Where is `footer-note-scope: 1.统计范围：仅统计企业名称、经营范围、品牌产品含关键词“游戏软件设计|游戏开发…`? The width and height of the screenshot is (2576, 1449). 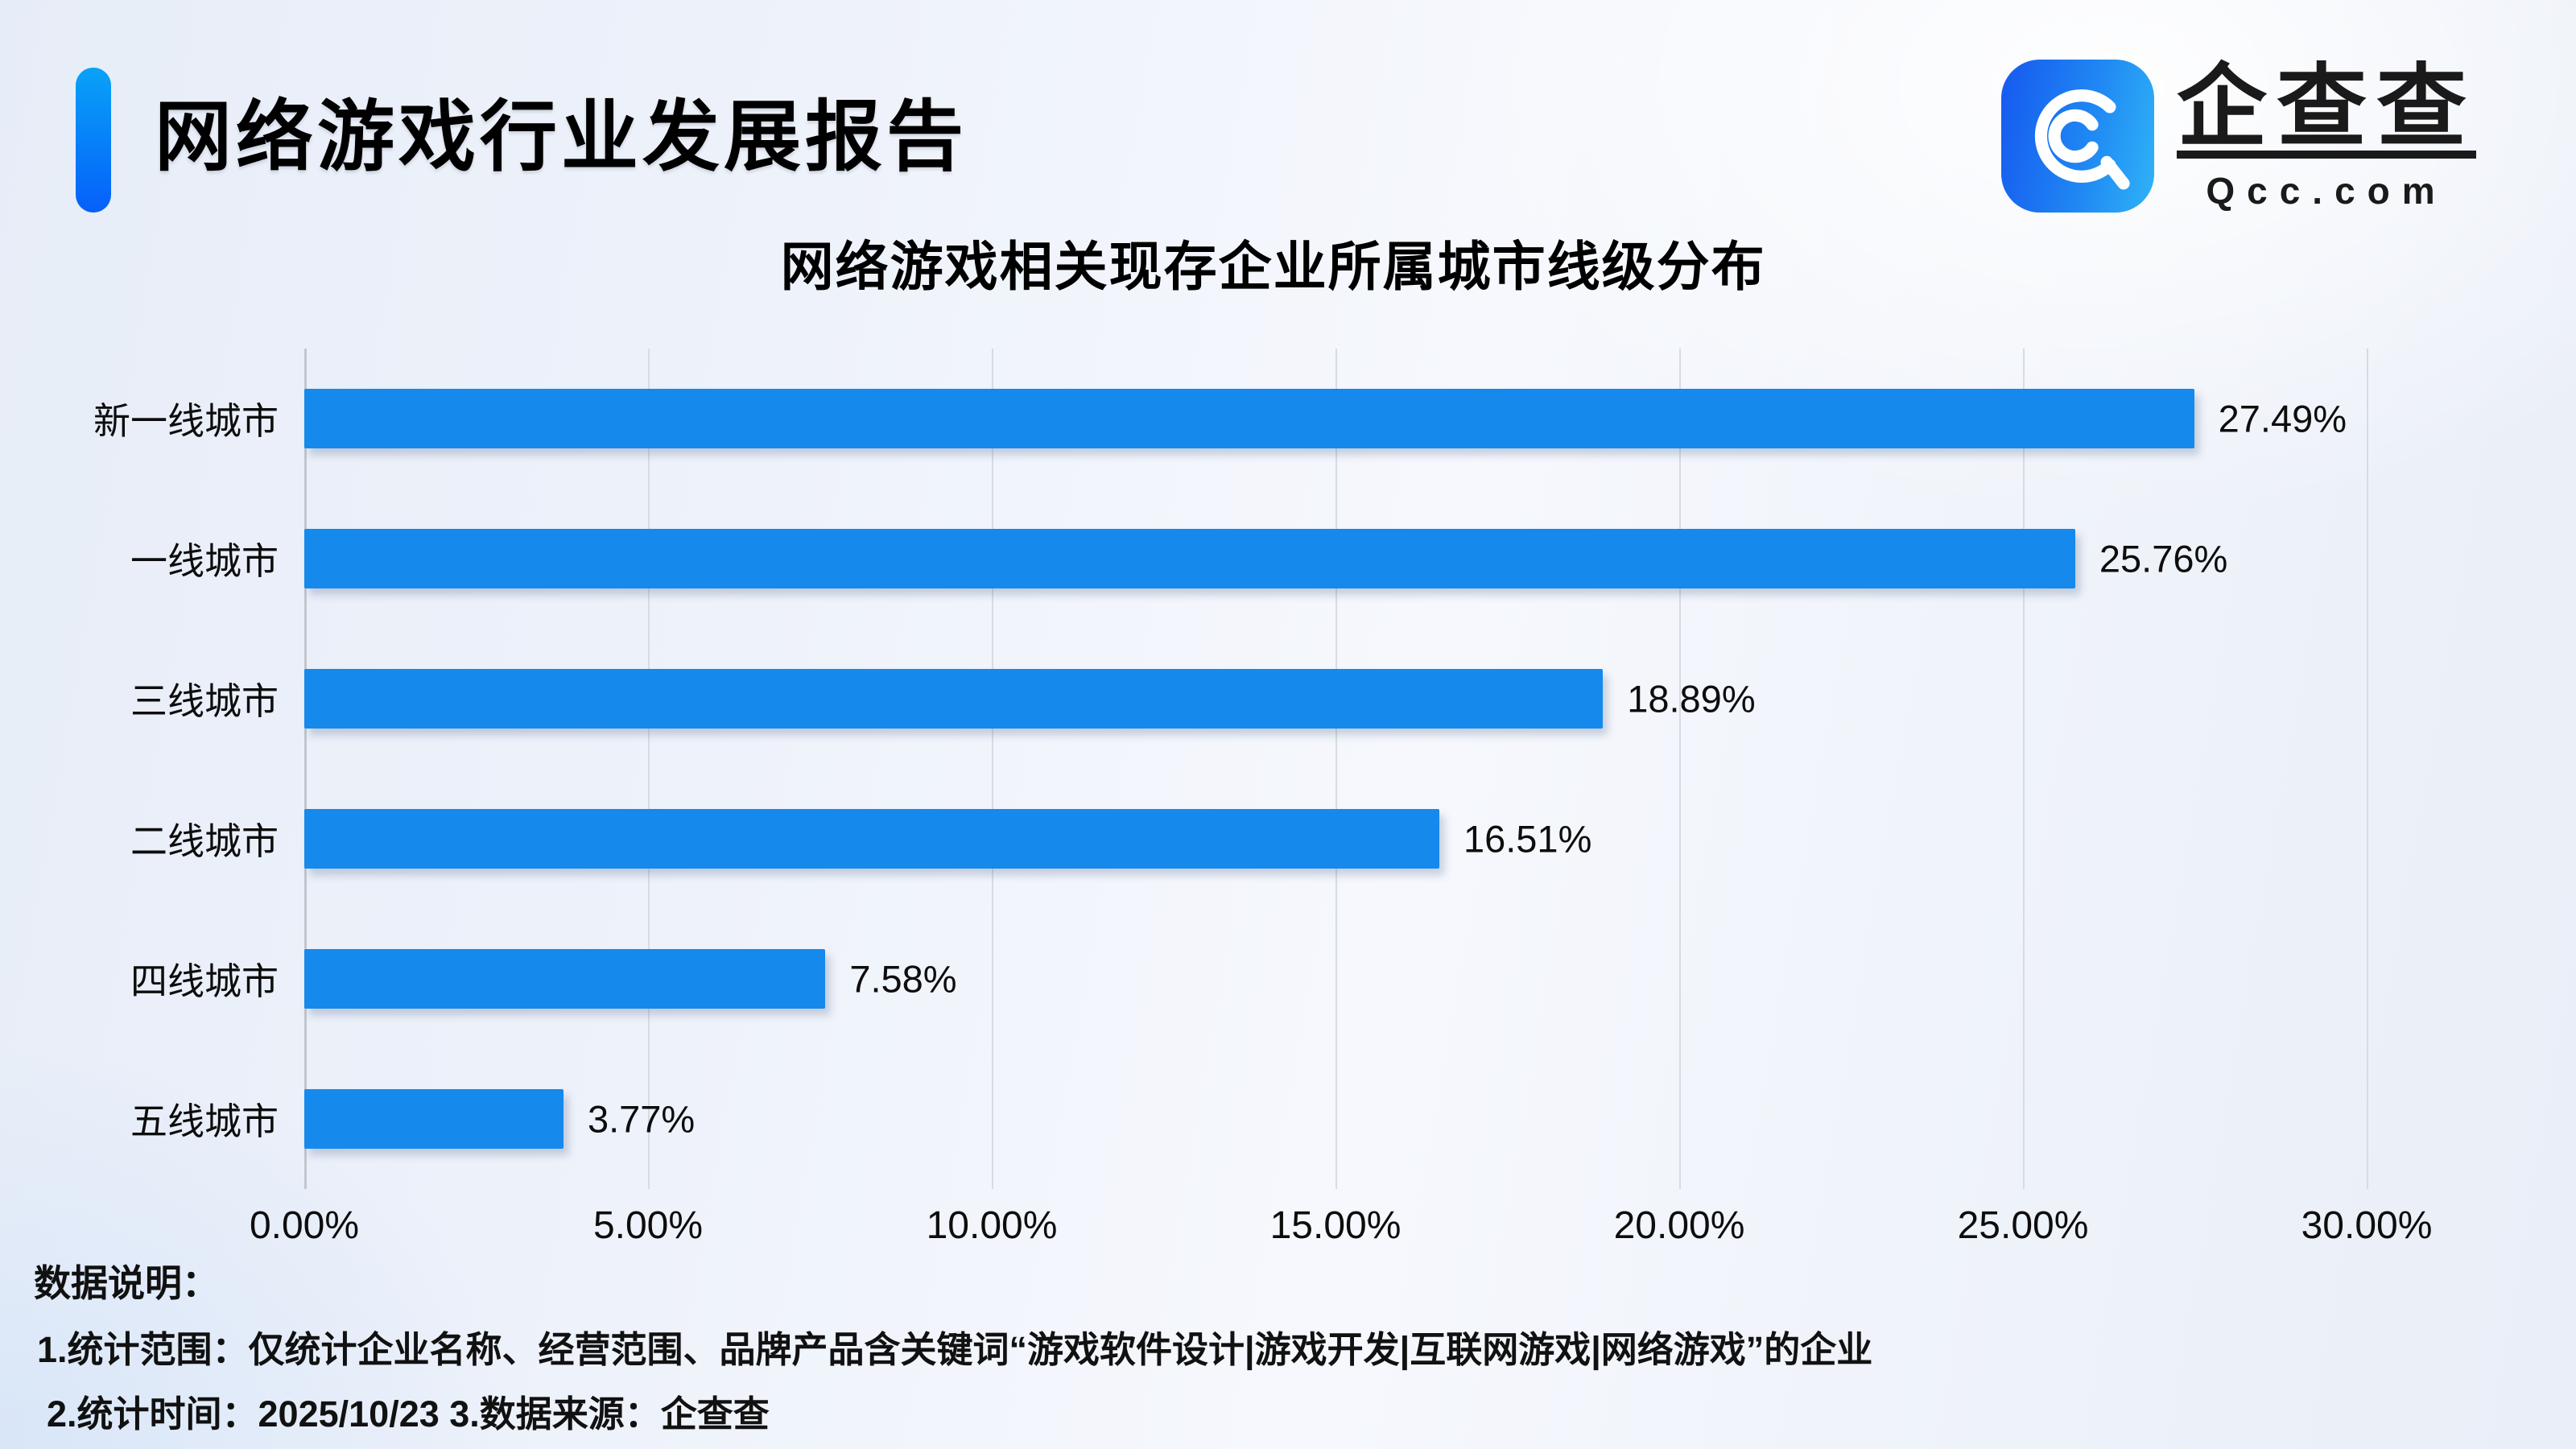
footer-note-scope: 1.统计范围：仅统计企业名称、经营范围、品牌产品含关键词“游戏软件设计|游戏开发… is located at coordinates (955, 1349).